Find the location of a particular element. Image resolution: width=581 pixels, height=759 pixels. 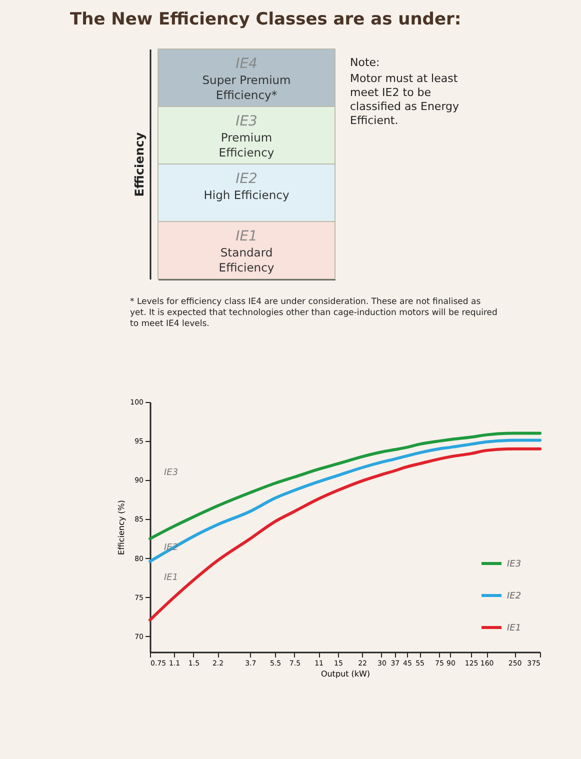

text: IE2 High Efficiency is located at coordinates (247, 186).